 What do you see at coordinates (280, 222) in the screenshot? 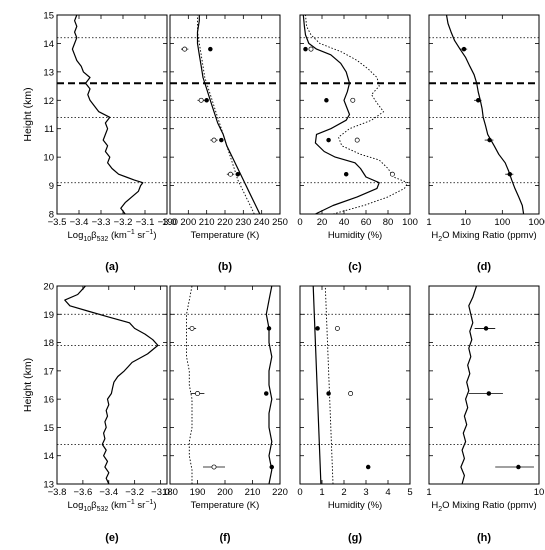
I see `x-tick-label: 250` at bounding box center [280, 222].